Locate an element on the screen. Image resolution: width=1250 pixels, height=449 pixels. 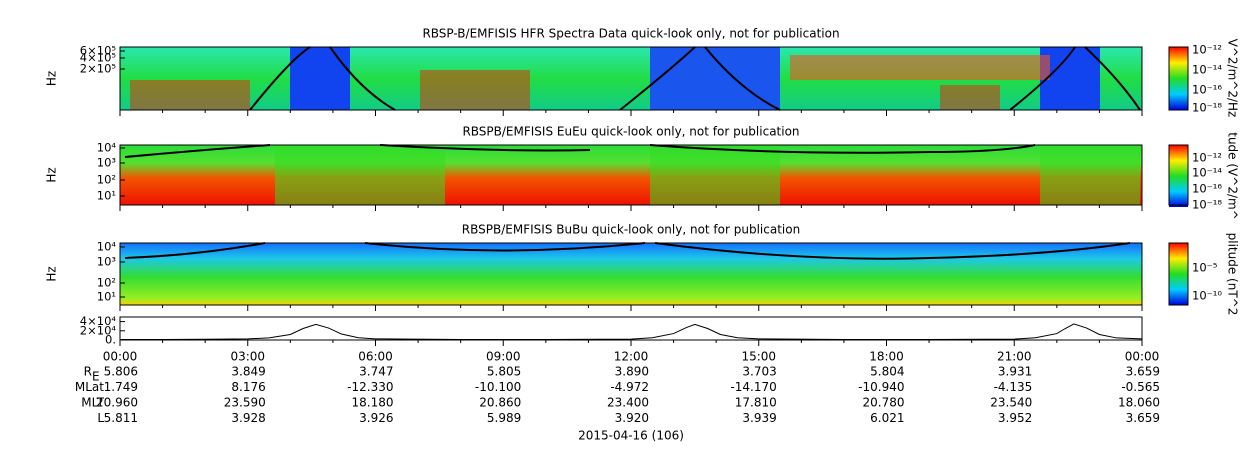
ephemeris-value: 1.749 is located at coordinates (121, 387).